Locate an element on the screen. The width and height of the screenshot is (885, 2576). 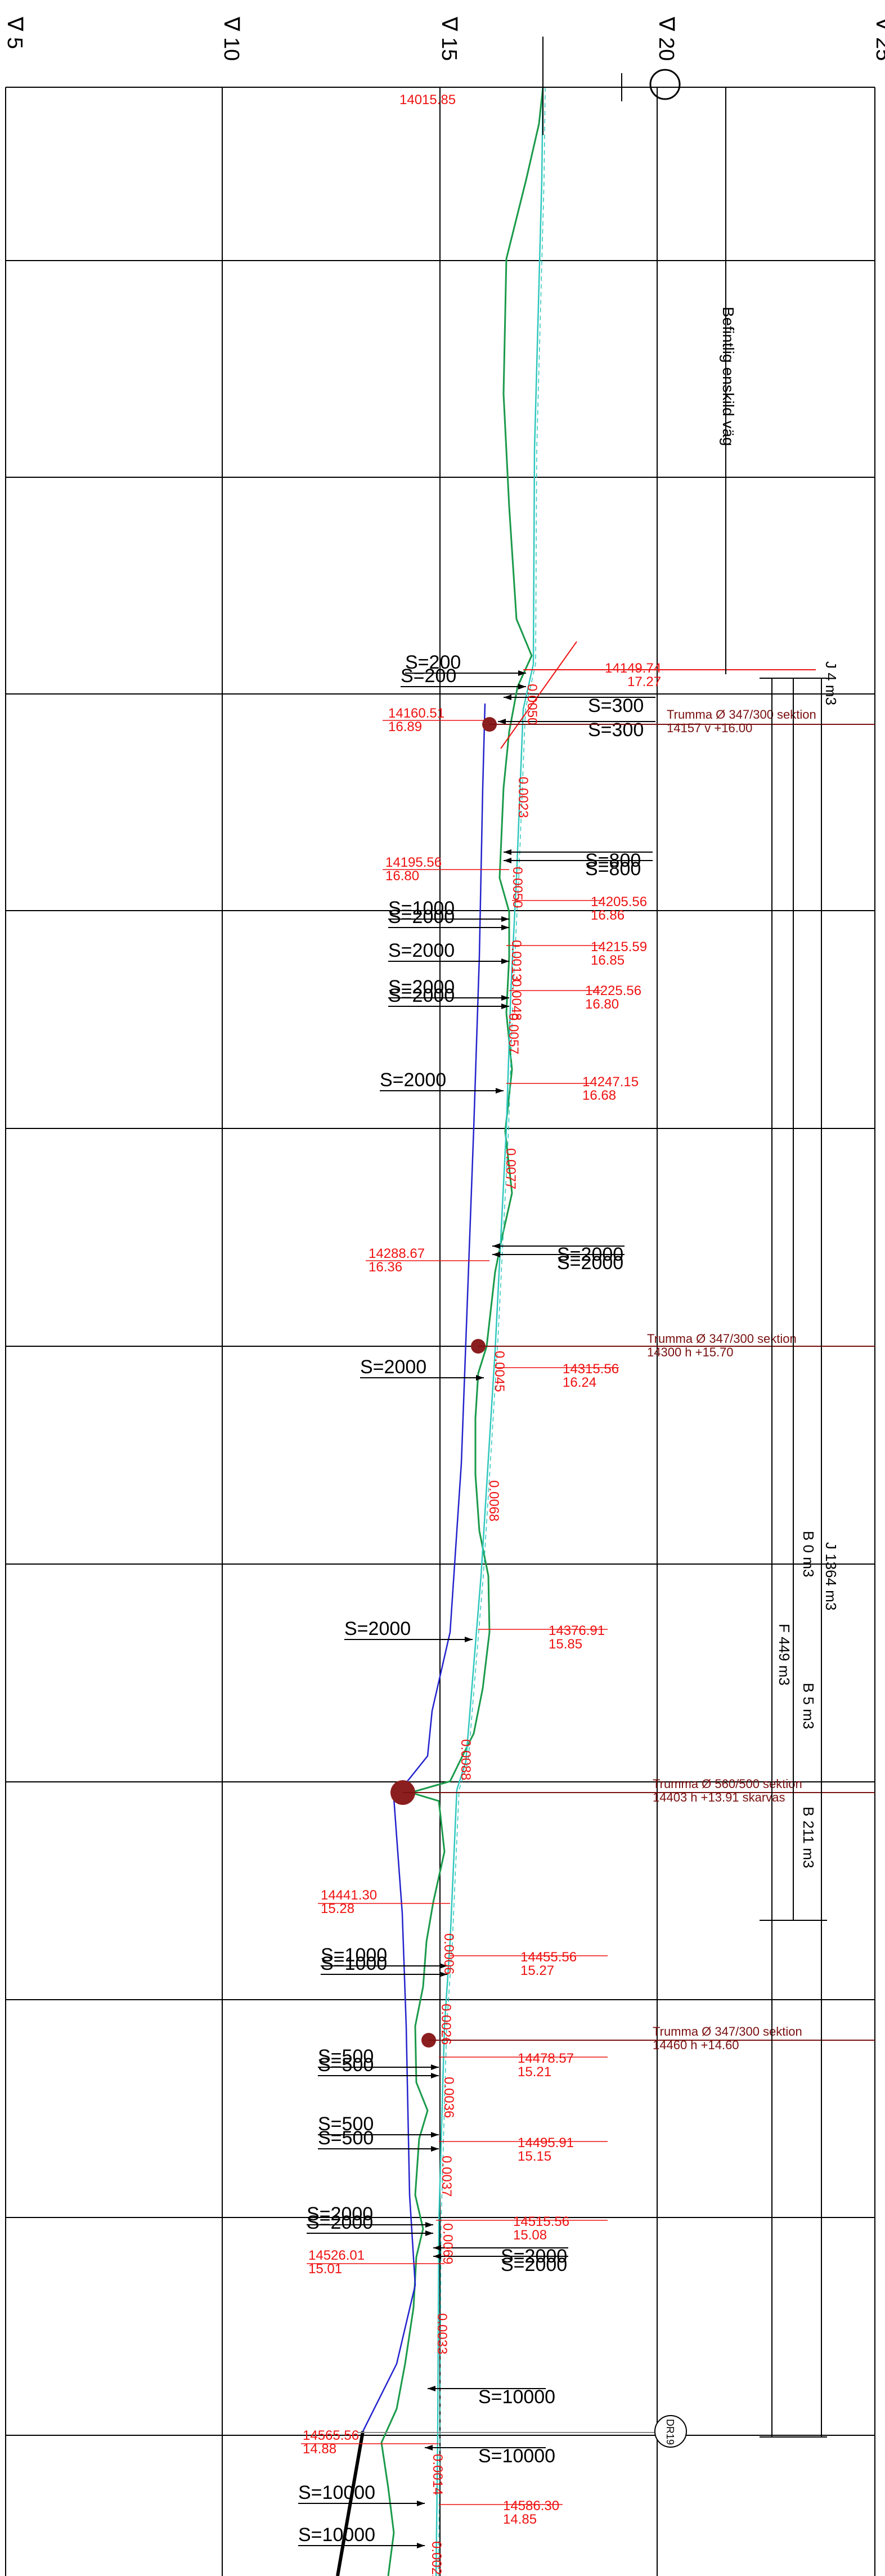
volume-label: J 4 m3 is located at coordinates (831, 683).